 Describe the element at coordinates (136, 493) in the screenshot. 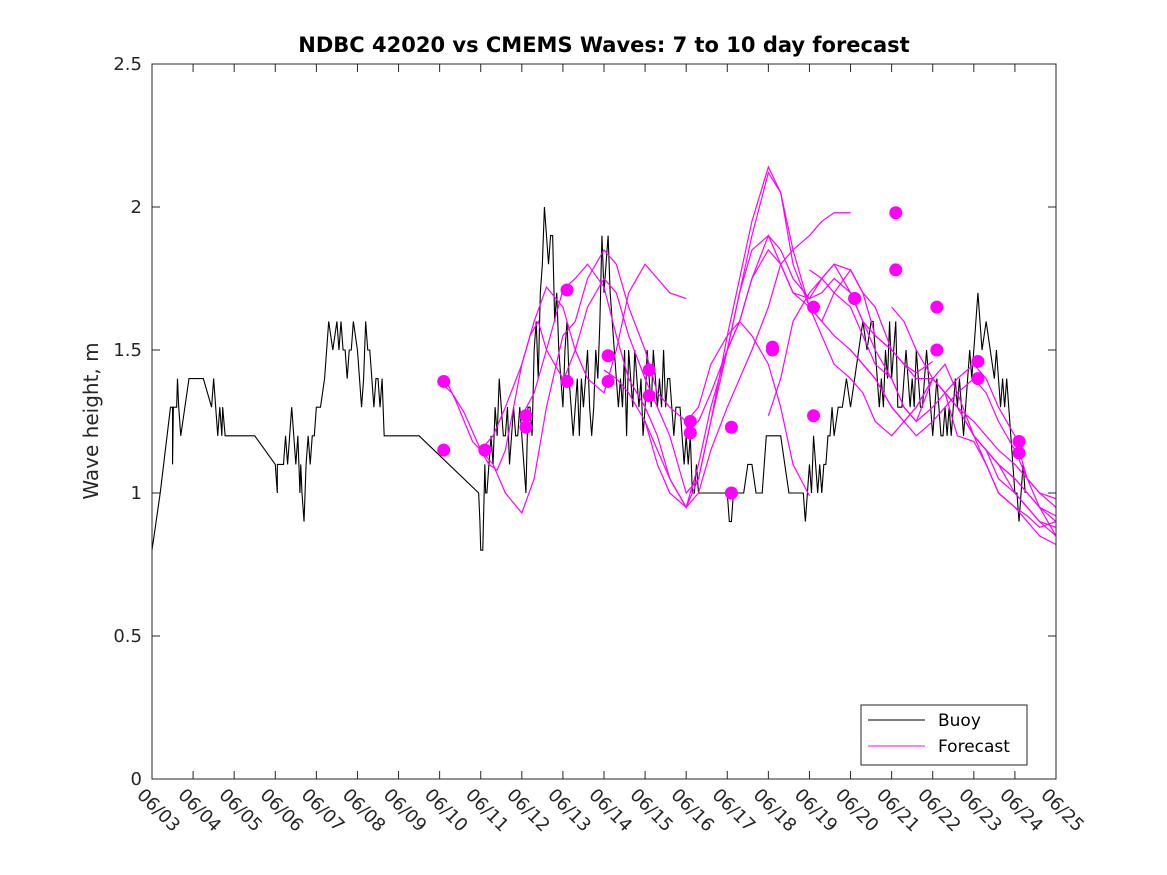

I see `y-tick-label: 1` at that location.